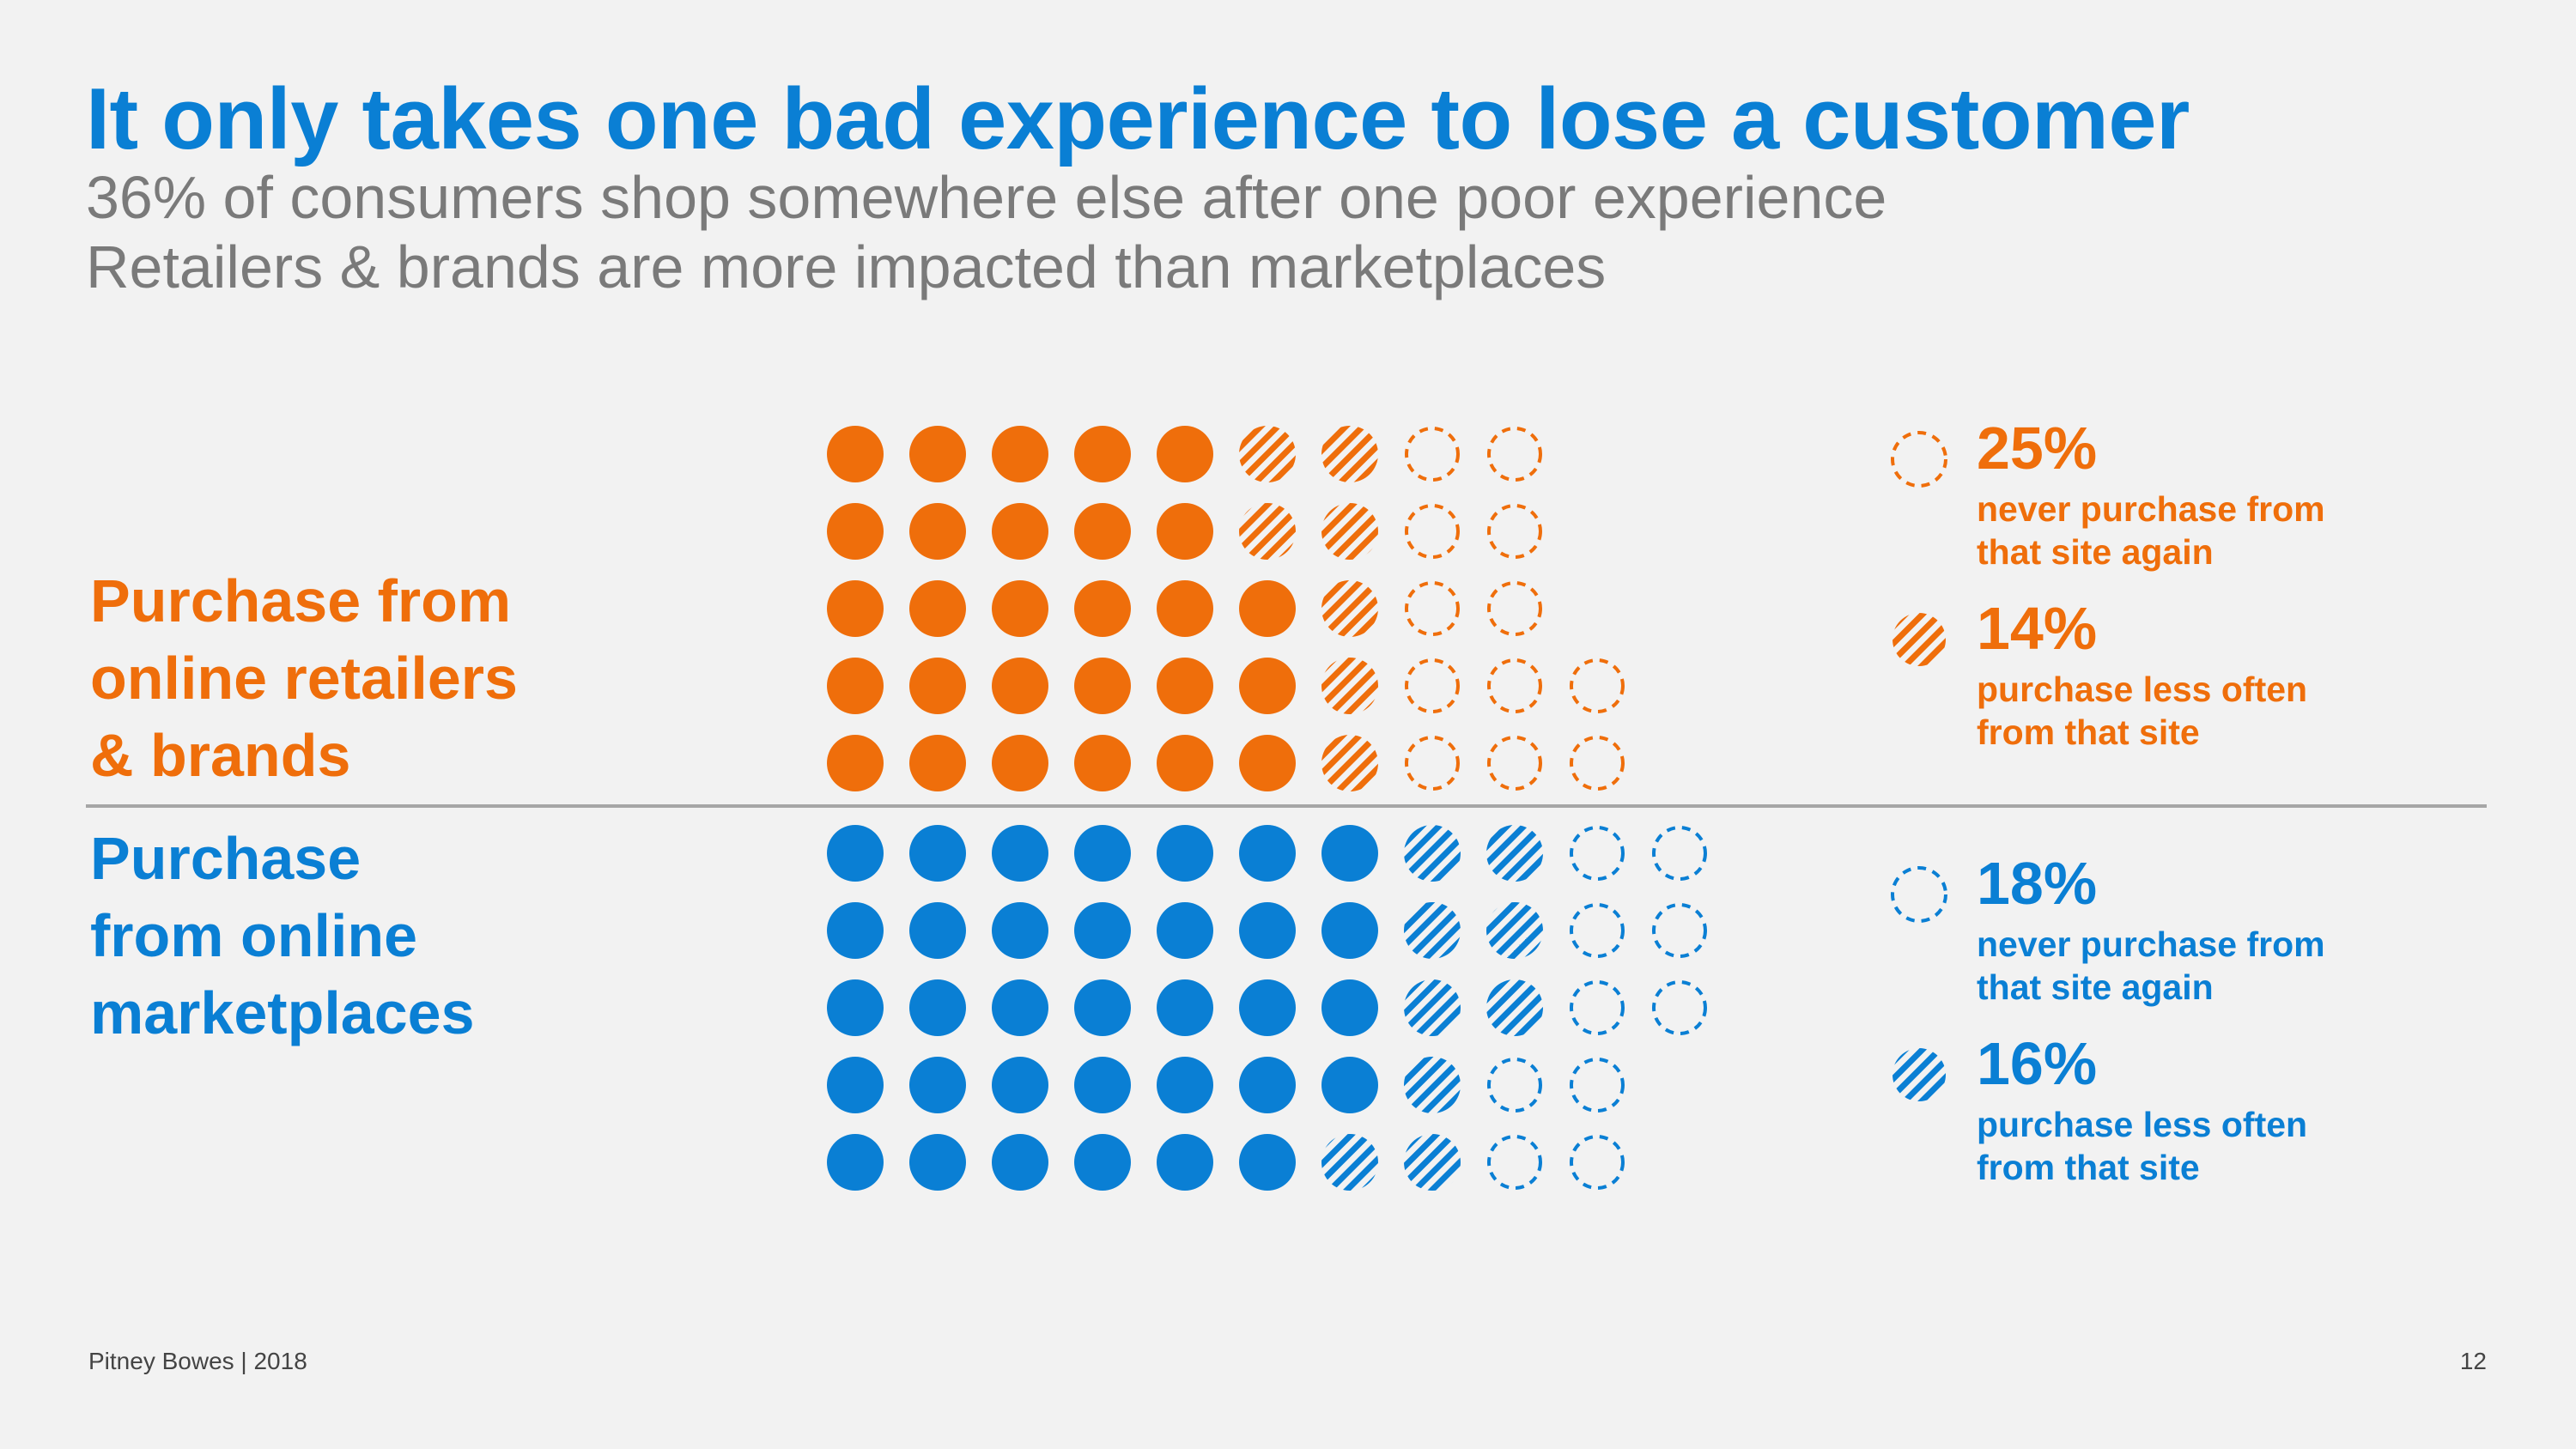 This screenshot has width=2576, height=1449. What do you see at coordinates (2038, 1063) in the screenshot?
I see `legend-percent: 16%` at bounding box center [2038, 1063].